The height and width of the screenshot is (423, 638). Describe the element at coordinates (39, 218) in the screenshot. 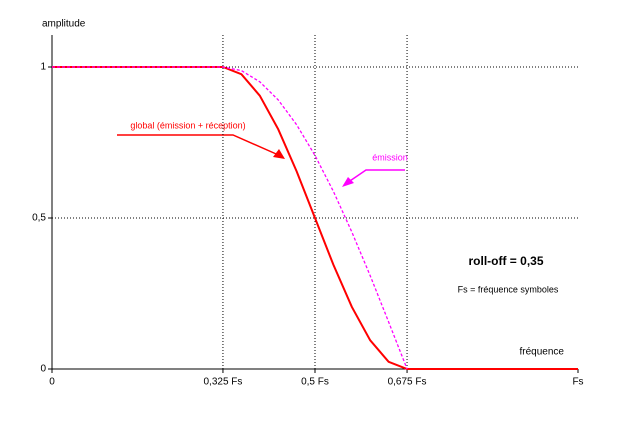

I see `y-tick-label: 0,5` at that location.